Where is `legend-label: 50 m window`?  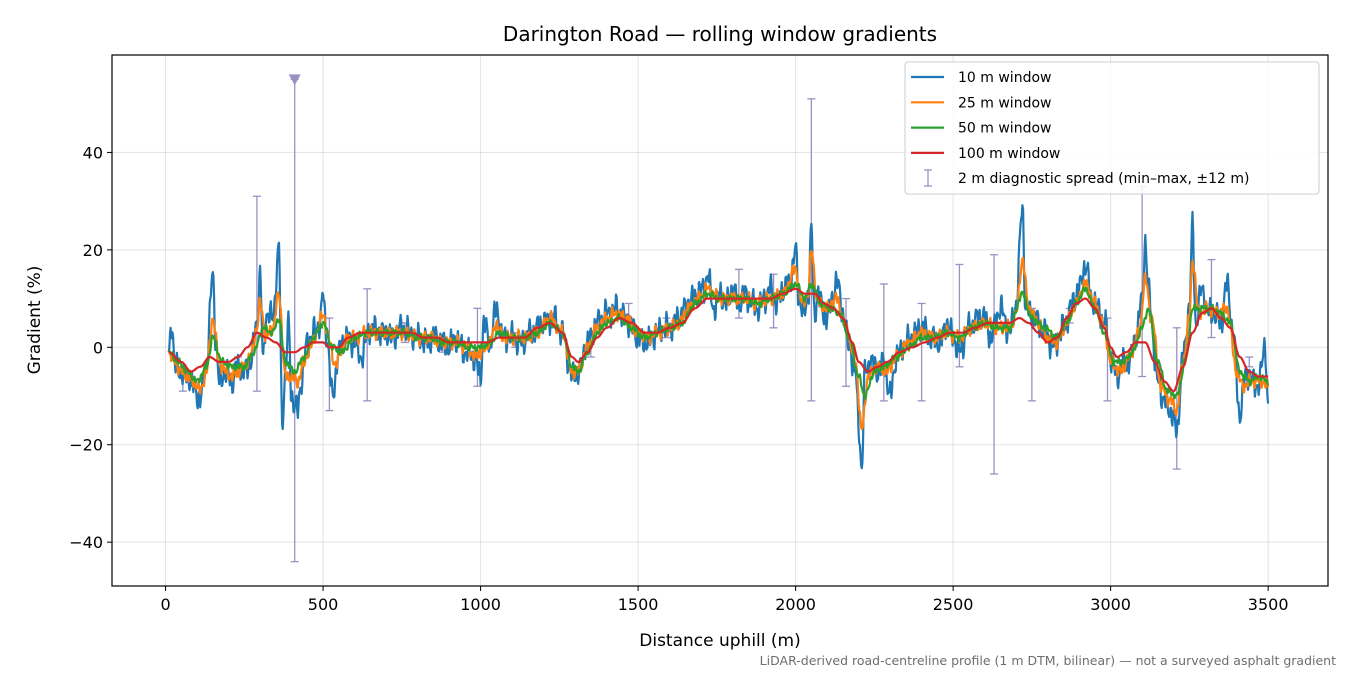 legend-label: 50 m window is located at coordinates (1004, 129).